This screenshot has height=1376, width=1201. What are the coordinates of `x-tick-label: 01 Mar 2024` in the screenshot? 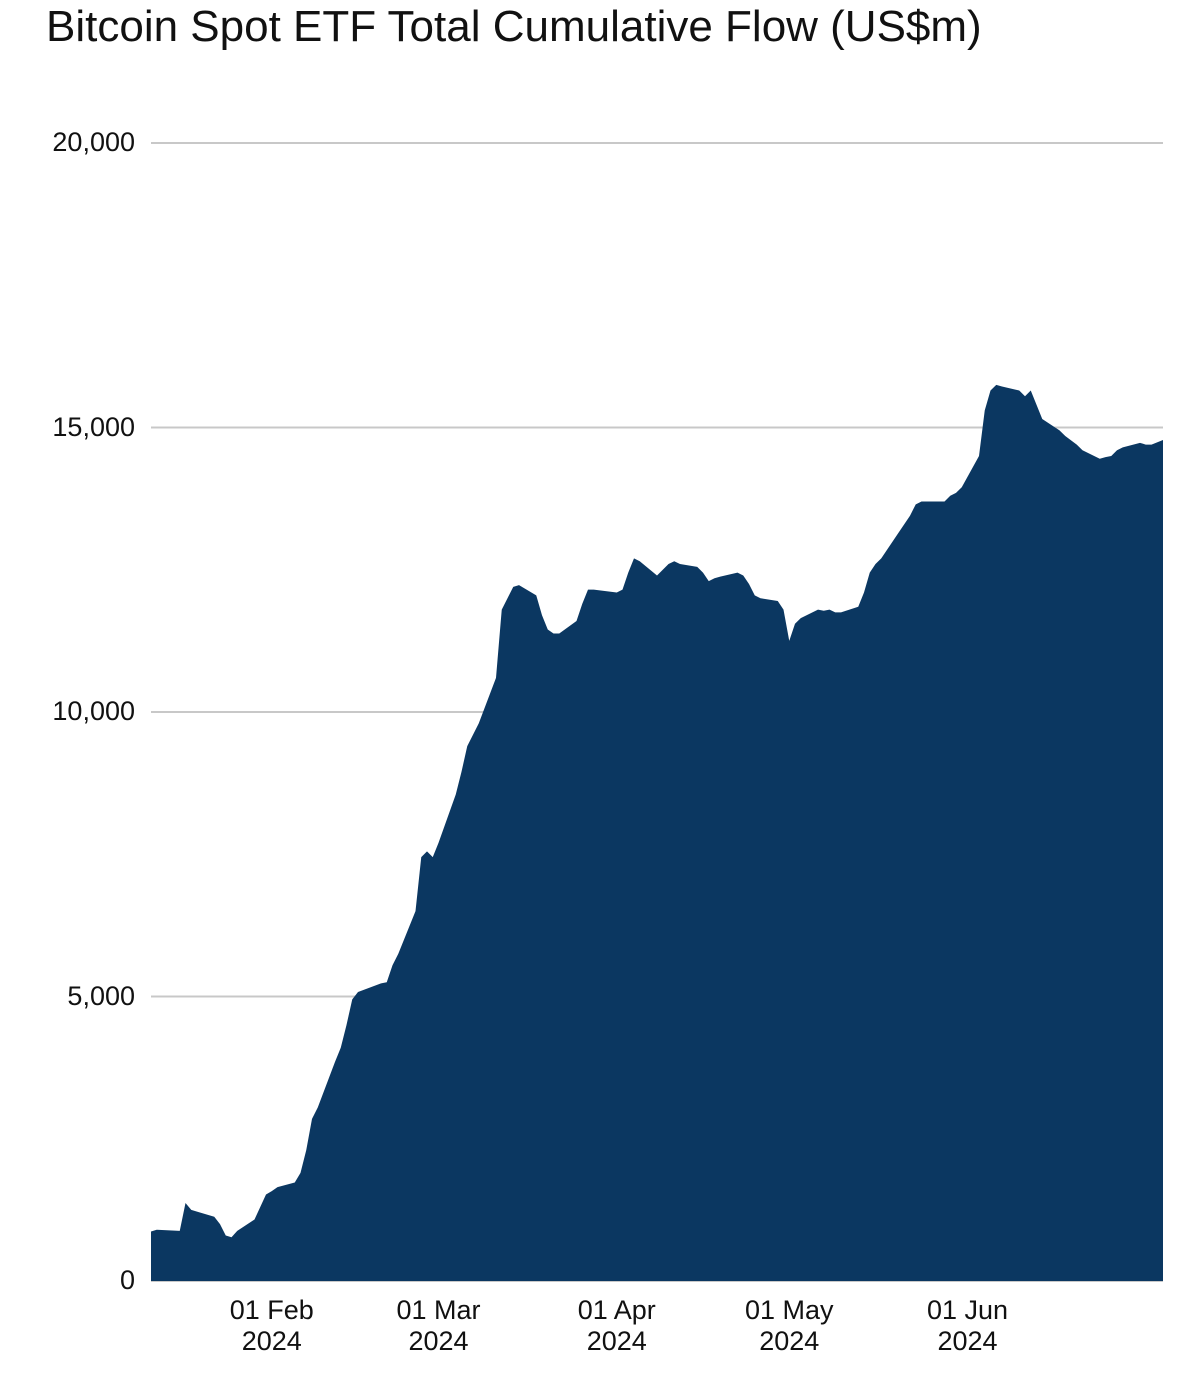 It's located at (438, 1325).